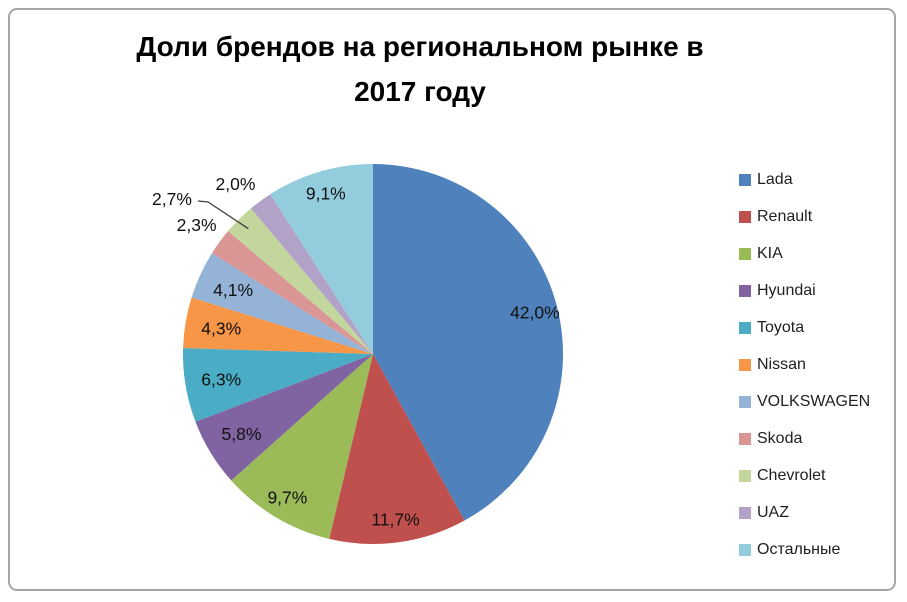 Image resolution: width=907 pixels, height=602 pixels. I want to click on pie-data-label-toyota: 6,3%, so click(221, 380).